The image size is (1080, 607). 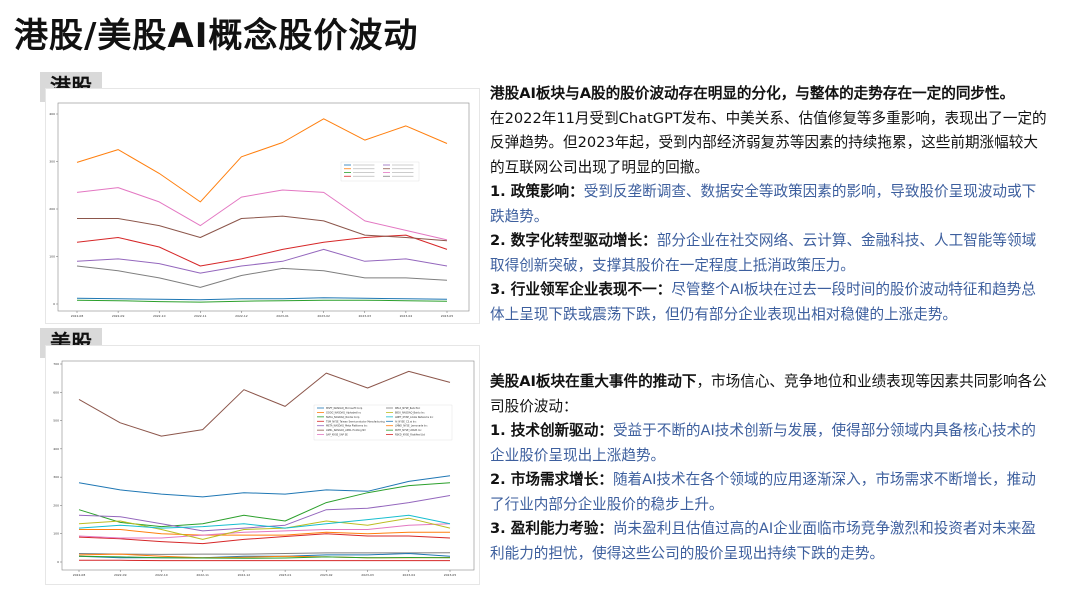 I want to click on point-head: 1. 政策影响：, so click(x=537, y=191).